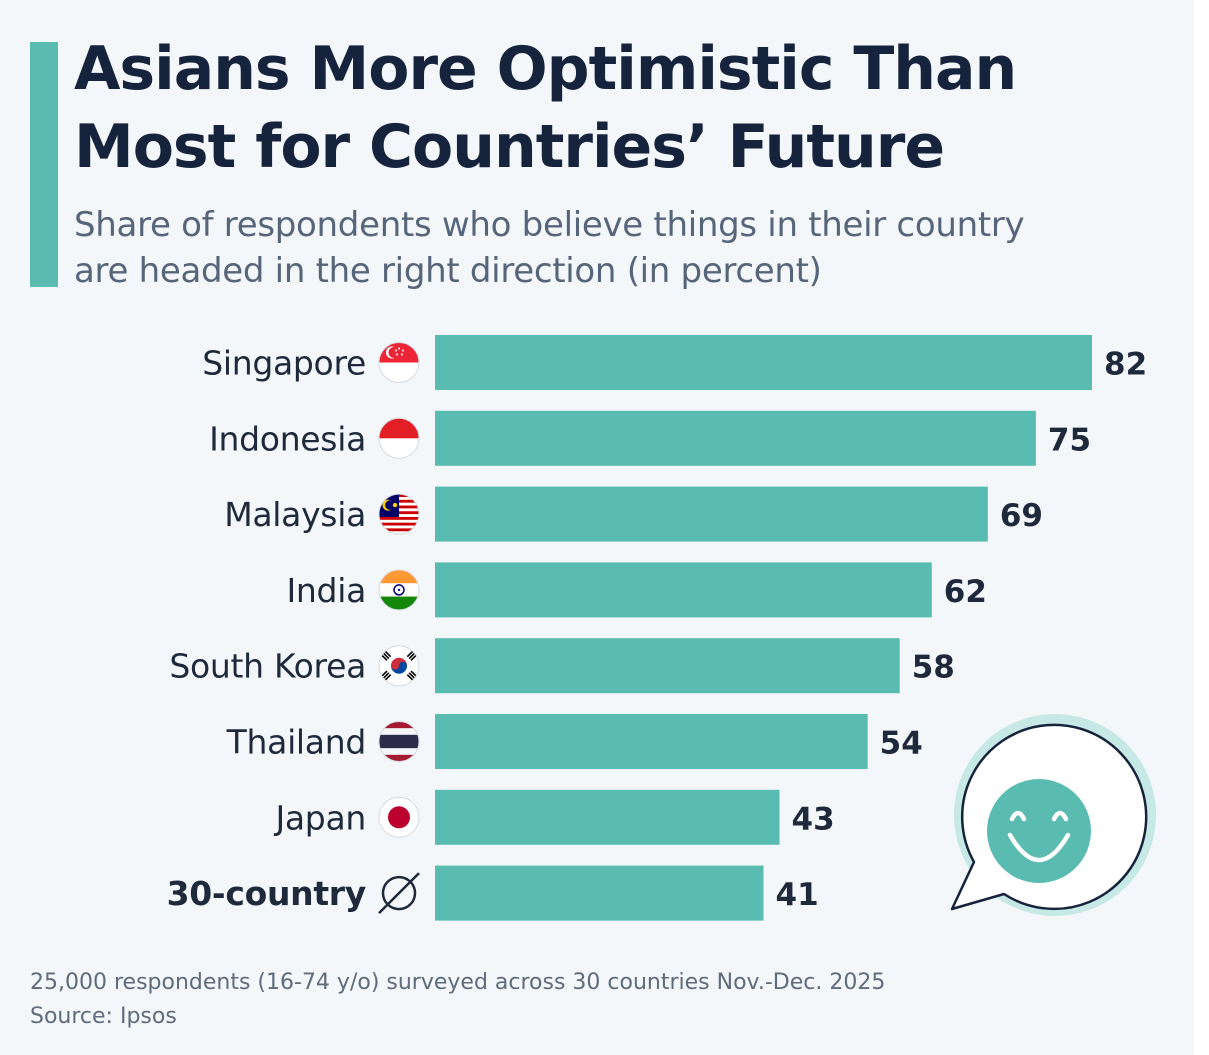  I want to click on value-label-30-country: 41, so click(797, 895).